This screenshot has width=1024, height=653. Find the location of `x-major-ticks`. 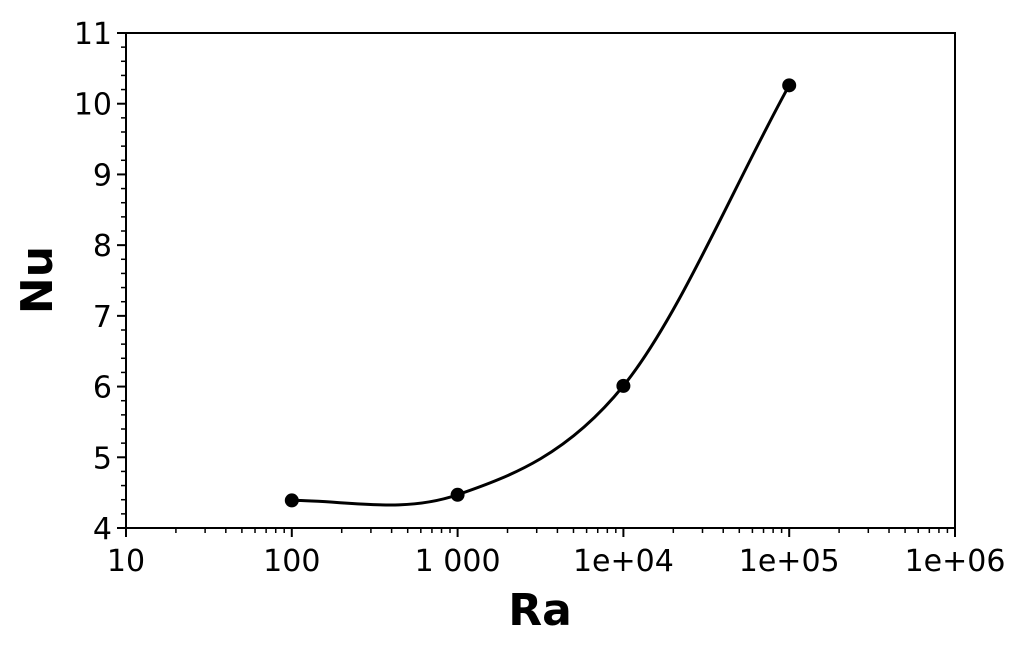

x-major-ticks is located at coordinates (540, 532).